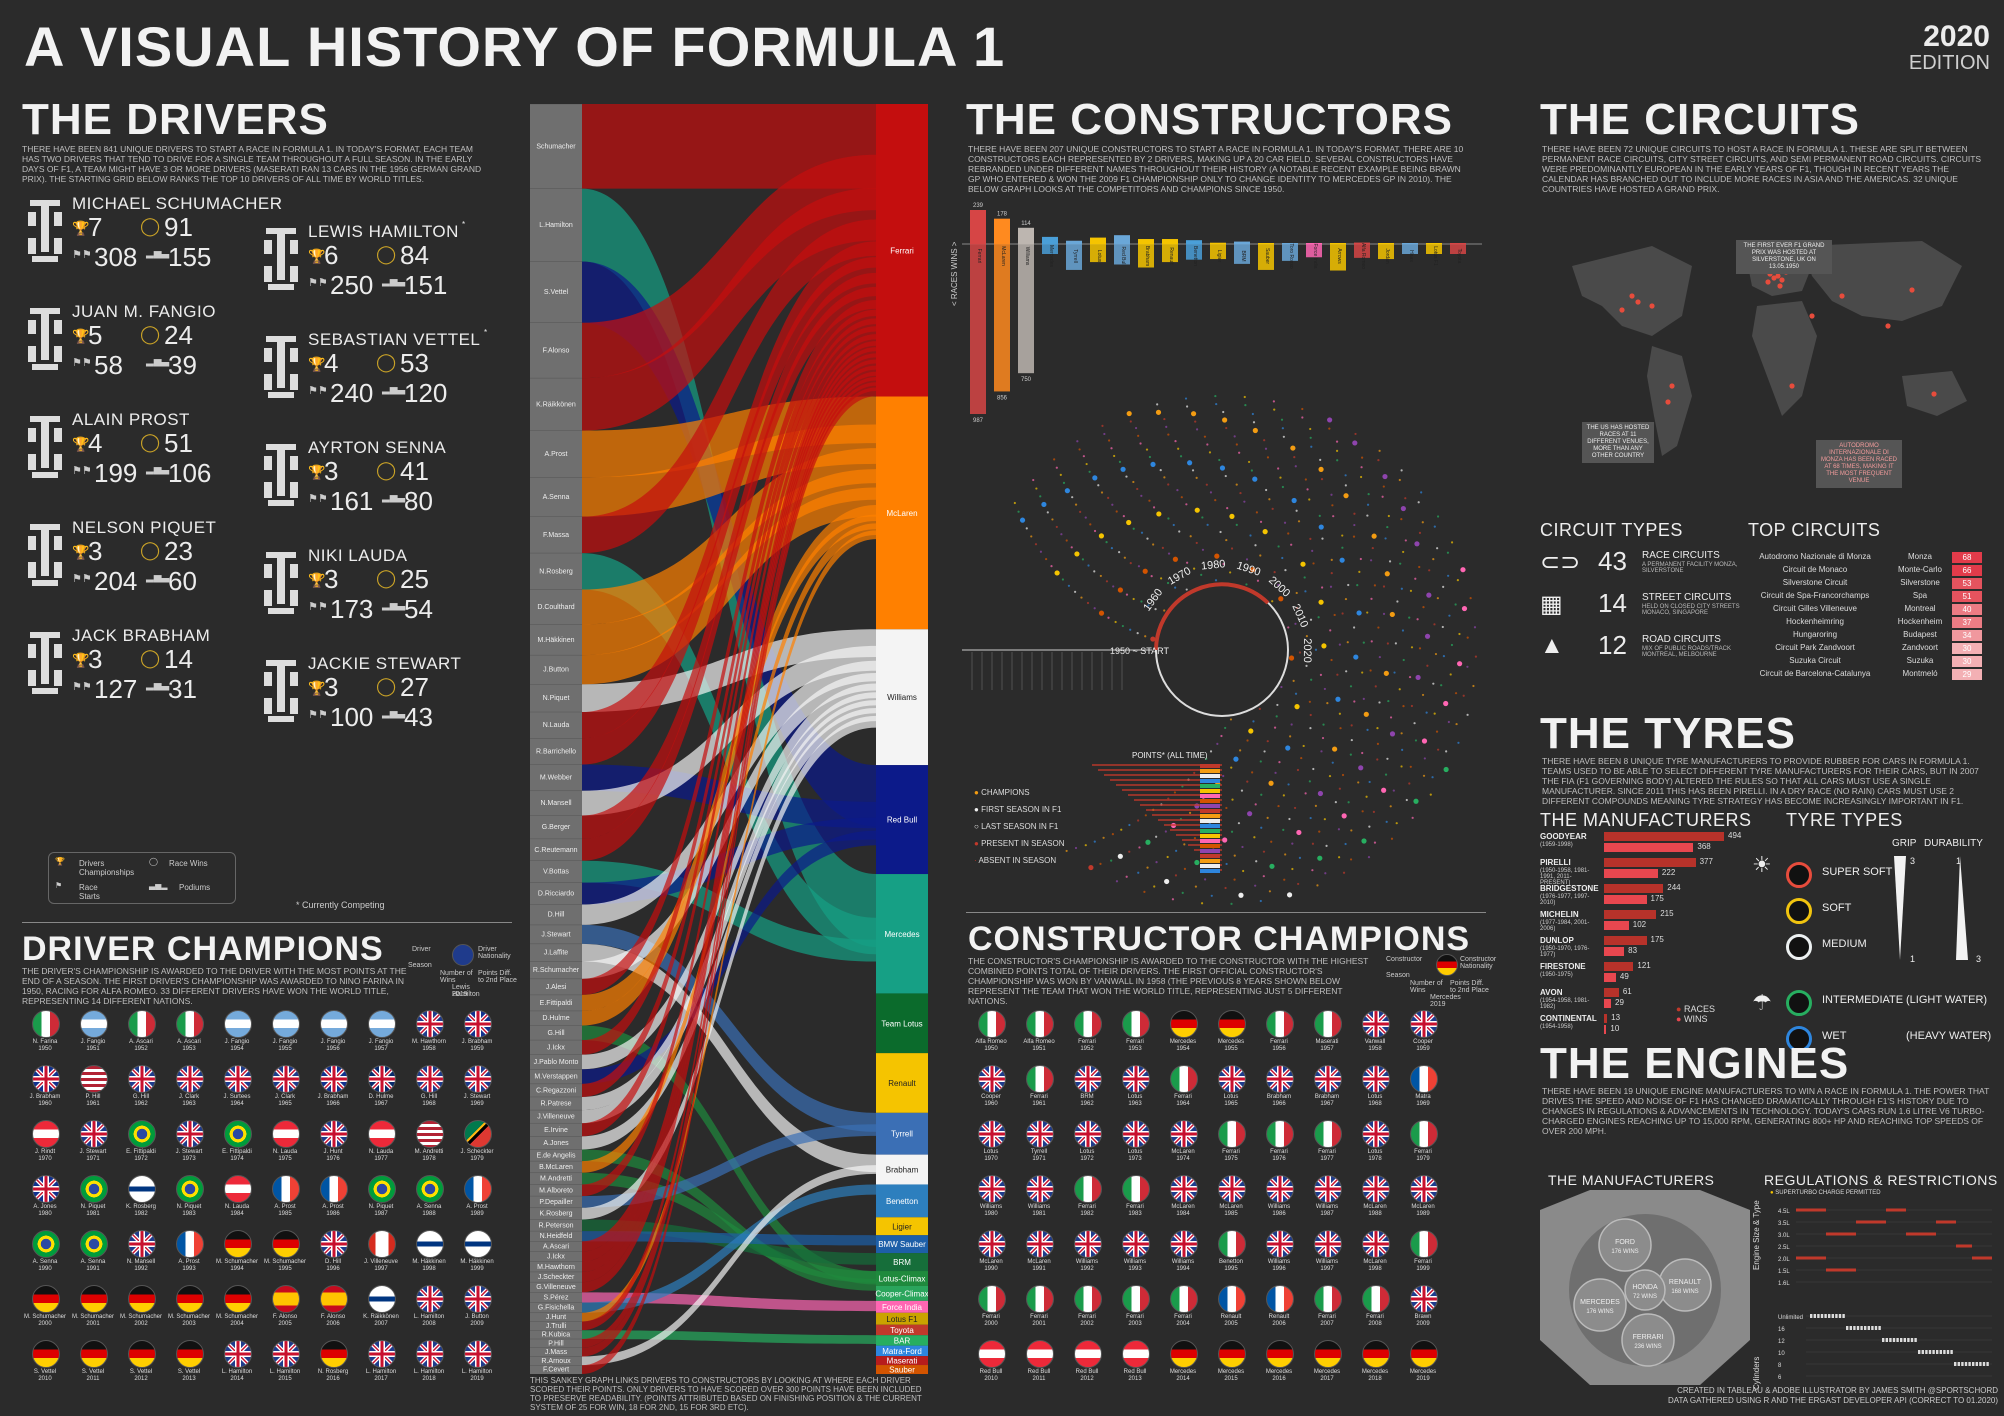  What do you see at coordinates (1135, 1104) in the screenshot?
I see `champion-year: 1963` at bounding box center [1135, 1104].